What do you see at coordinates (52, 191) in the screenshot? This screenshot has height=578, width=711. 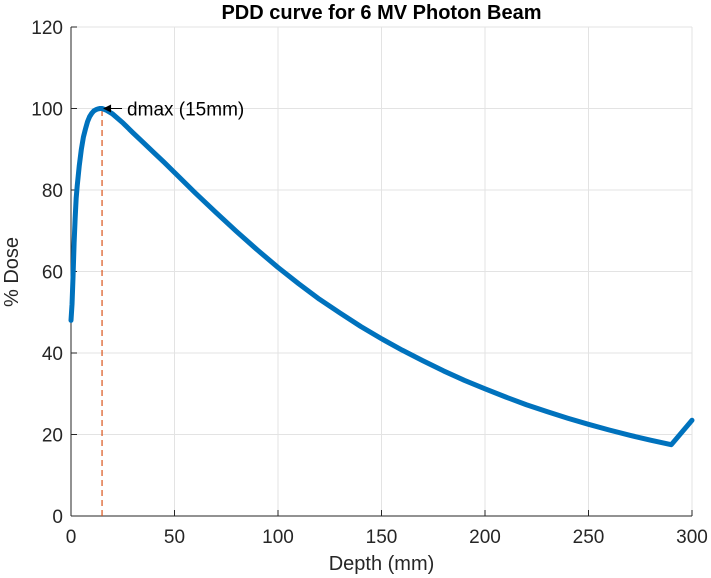 I see `y-tick-label: 80` at bounding box center [52, 191].